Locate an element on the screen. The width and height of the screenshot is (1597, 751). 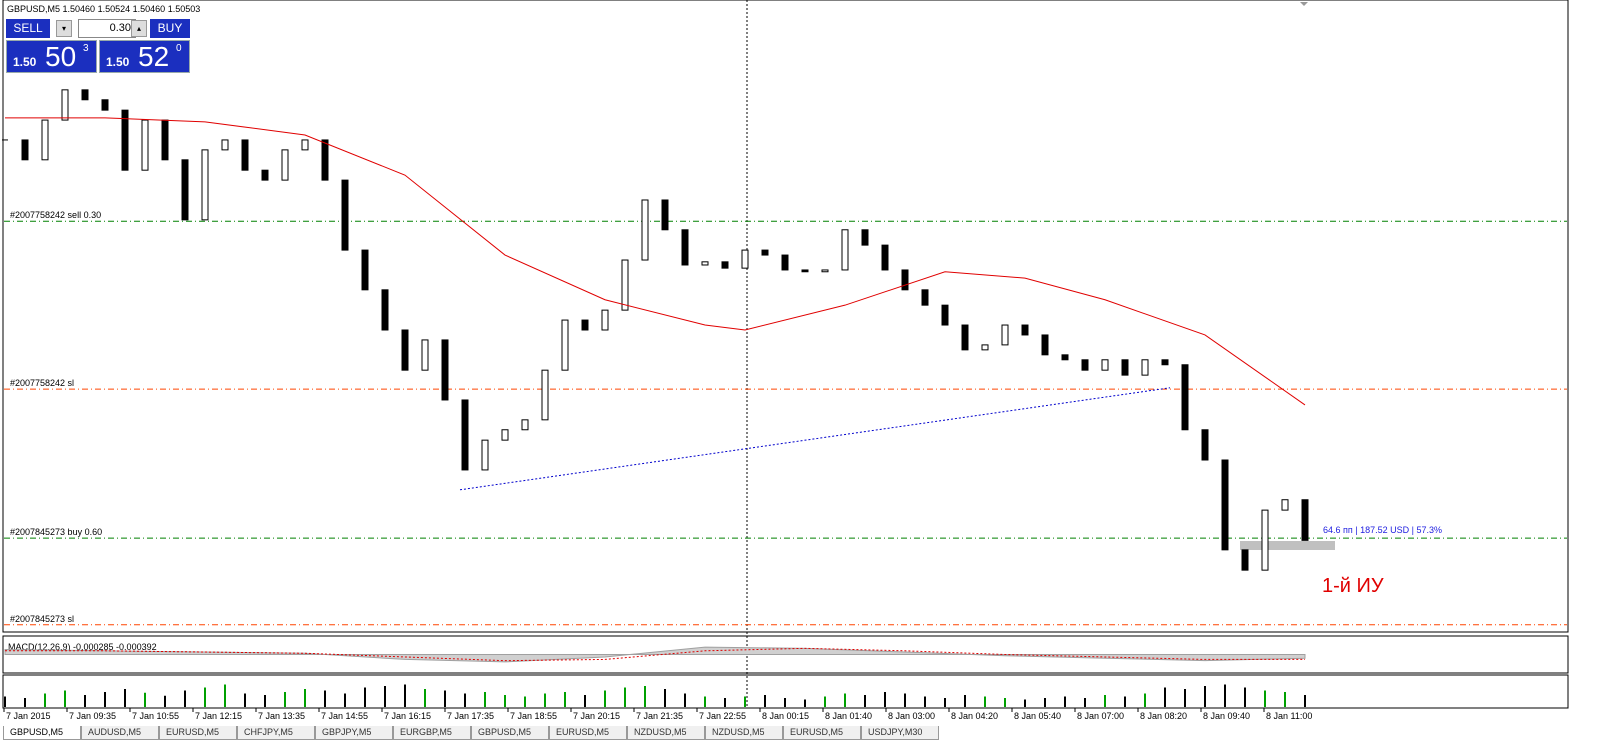
tab: USDJPY,M30 is located at coordinates (900, 733).